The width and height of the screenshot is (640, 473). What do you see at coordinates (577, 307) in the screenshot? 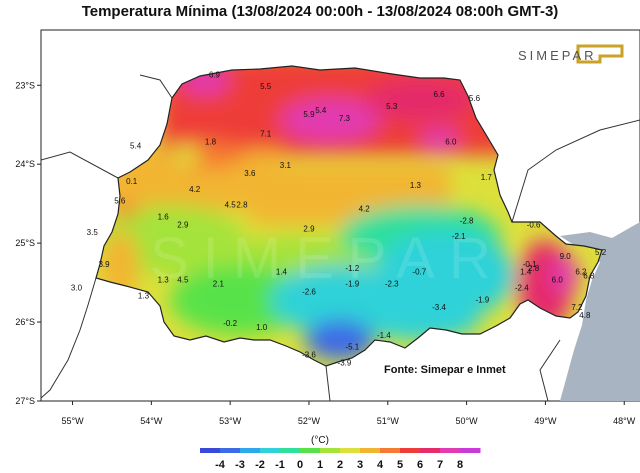
I see `station-value: 7.2` at bounding box center [577, 307].